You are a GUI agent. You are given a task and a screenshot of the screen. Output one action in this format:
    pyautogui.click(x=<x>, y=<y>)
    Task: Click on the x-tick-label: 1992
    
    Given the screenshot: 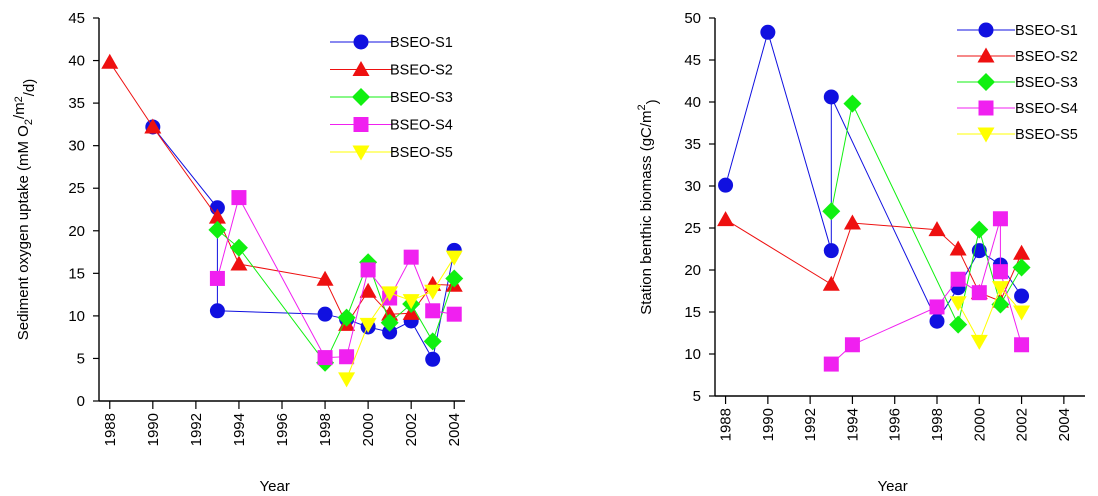 What is the action you would take?
    pyautogui.click(x=810, y=424)
    